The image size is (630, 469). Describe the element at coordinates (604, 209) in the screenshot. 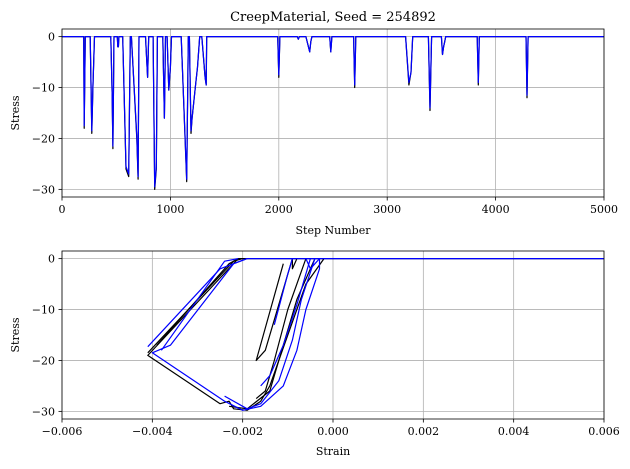

I see `x-tick-label: 5000` at that location.